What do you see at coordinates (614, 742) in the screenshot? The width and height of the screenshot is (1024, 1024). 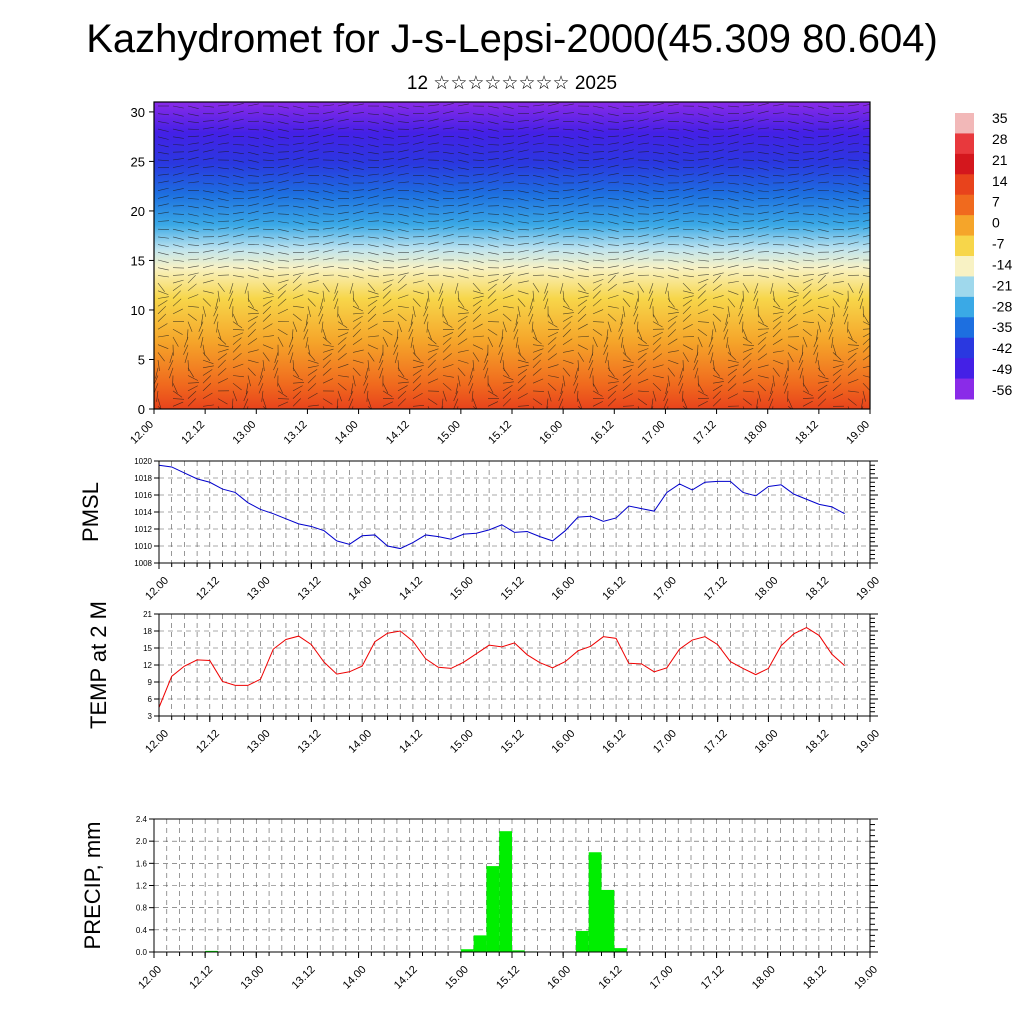 I see `x-tick-label: 16.12` at bounding box center [614, 742].